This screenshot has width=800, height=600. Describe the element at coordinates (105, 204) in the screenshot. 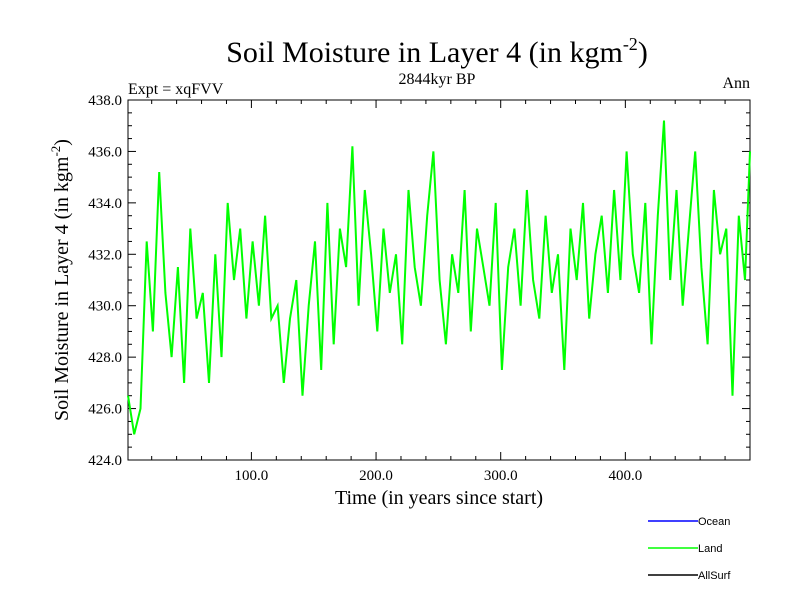

I see `y-tick-label: 434.0` at that location.